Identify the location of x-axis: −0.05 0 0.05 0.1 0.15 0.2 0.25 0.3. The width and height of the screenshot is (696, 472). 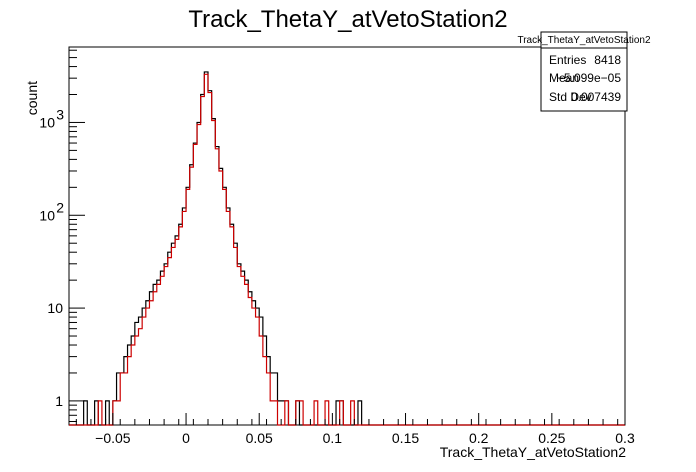
(355, 429).